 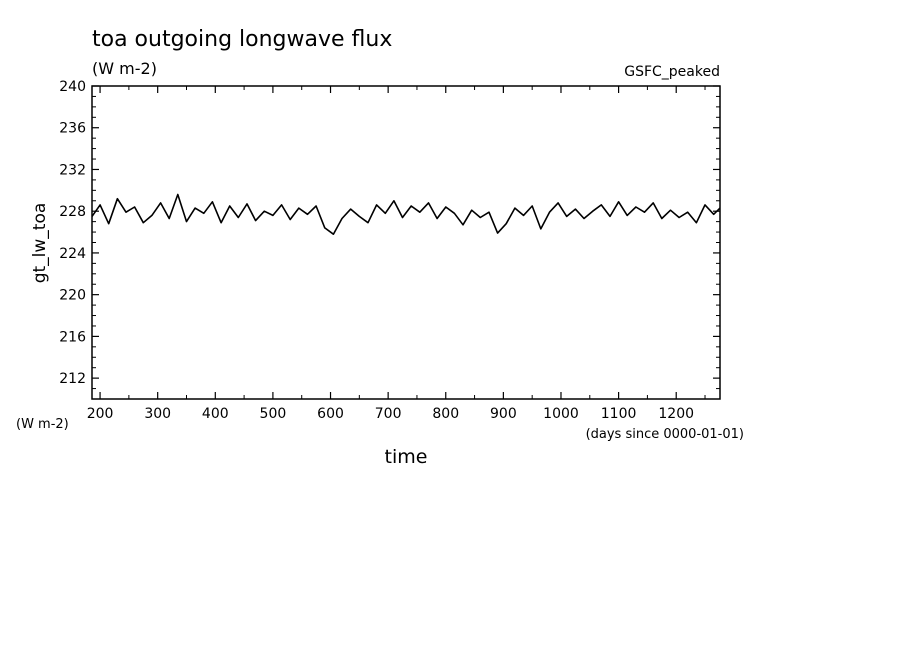 What do you see at coordinates (665, 434) in the screenshot?
I see `x-axis-units: (days since 0000-01-01)` at bounding box center [665, 434].